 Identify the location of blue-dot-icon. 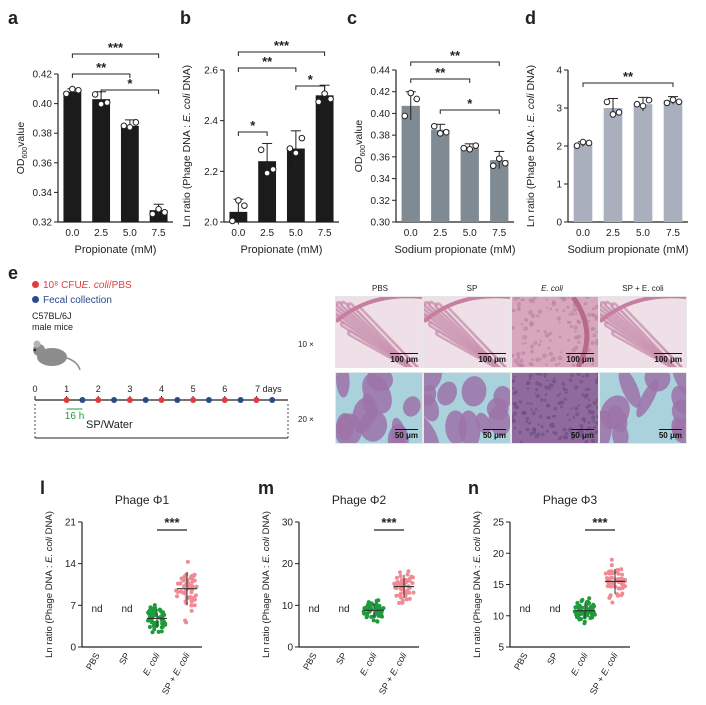
(35, 299).